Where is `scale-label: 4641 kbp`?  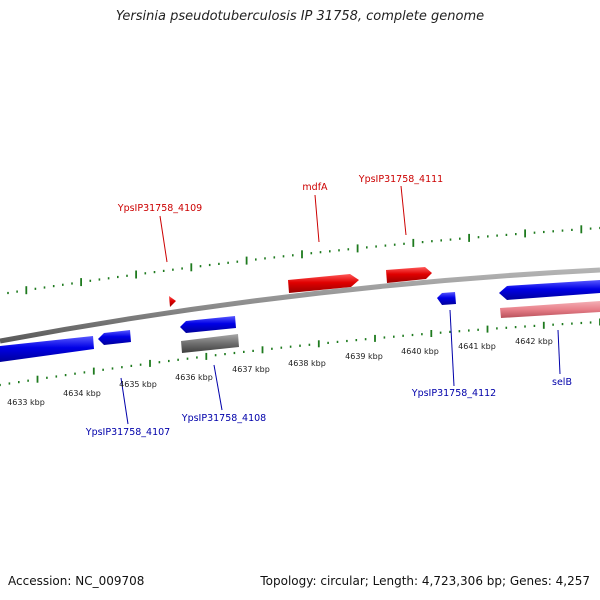
scale-label: 4641 kbp is located at coordinates (477, 346).